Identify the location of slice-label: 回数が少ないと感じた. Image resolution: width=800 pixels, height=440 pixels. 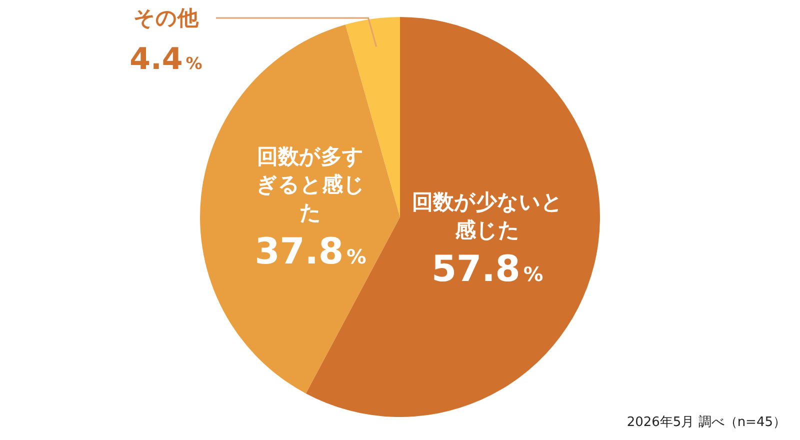
(487, 216).